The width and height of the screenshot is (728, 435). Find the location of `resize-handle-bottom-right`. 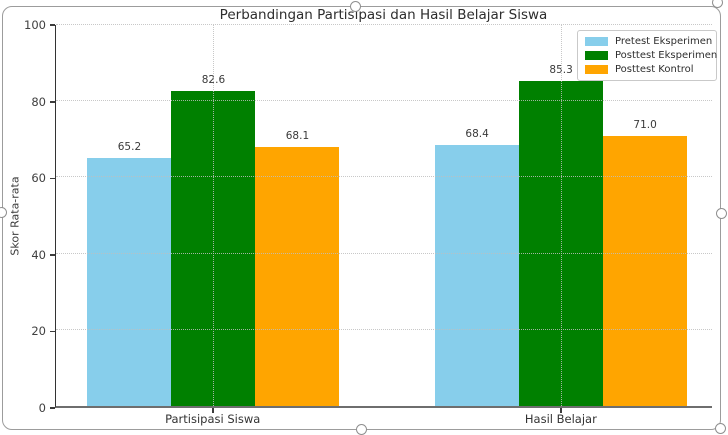

resize-handle-bottom-right is located at coordinates (720, 428).